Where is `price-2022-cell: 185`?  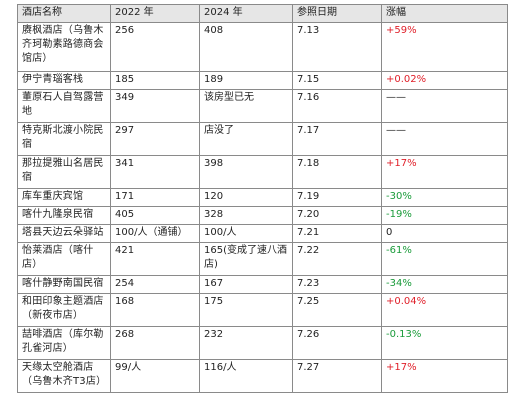
price-2022-cell: 185 is located at coordinates (155, 80).